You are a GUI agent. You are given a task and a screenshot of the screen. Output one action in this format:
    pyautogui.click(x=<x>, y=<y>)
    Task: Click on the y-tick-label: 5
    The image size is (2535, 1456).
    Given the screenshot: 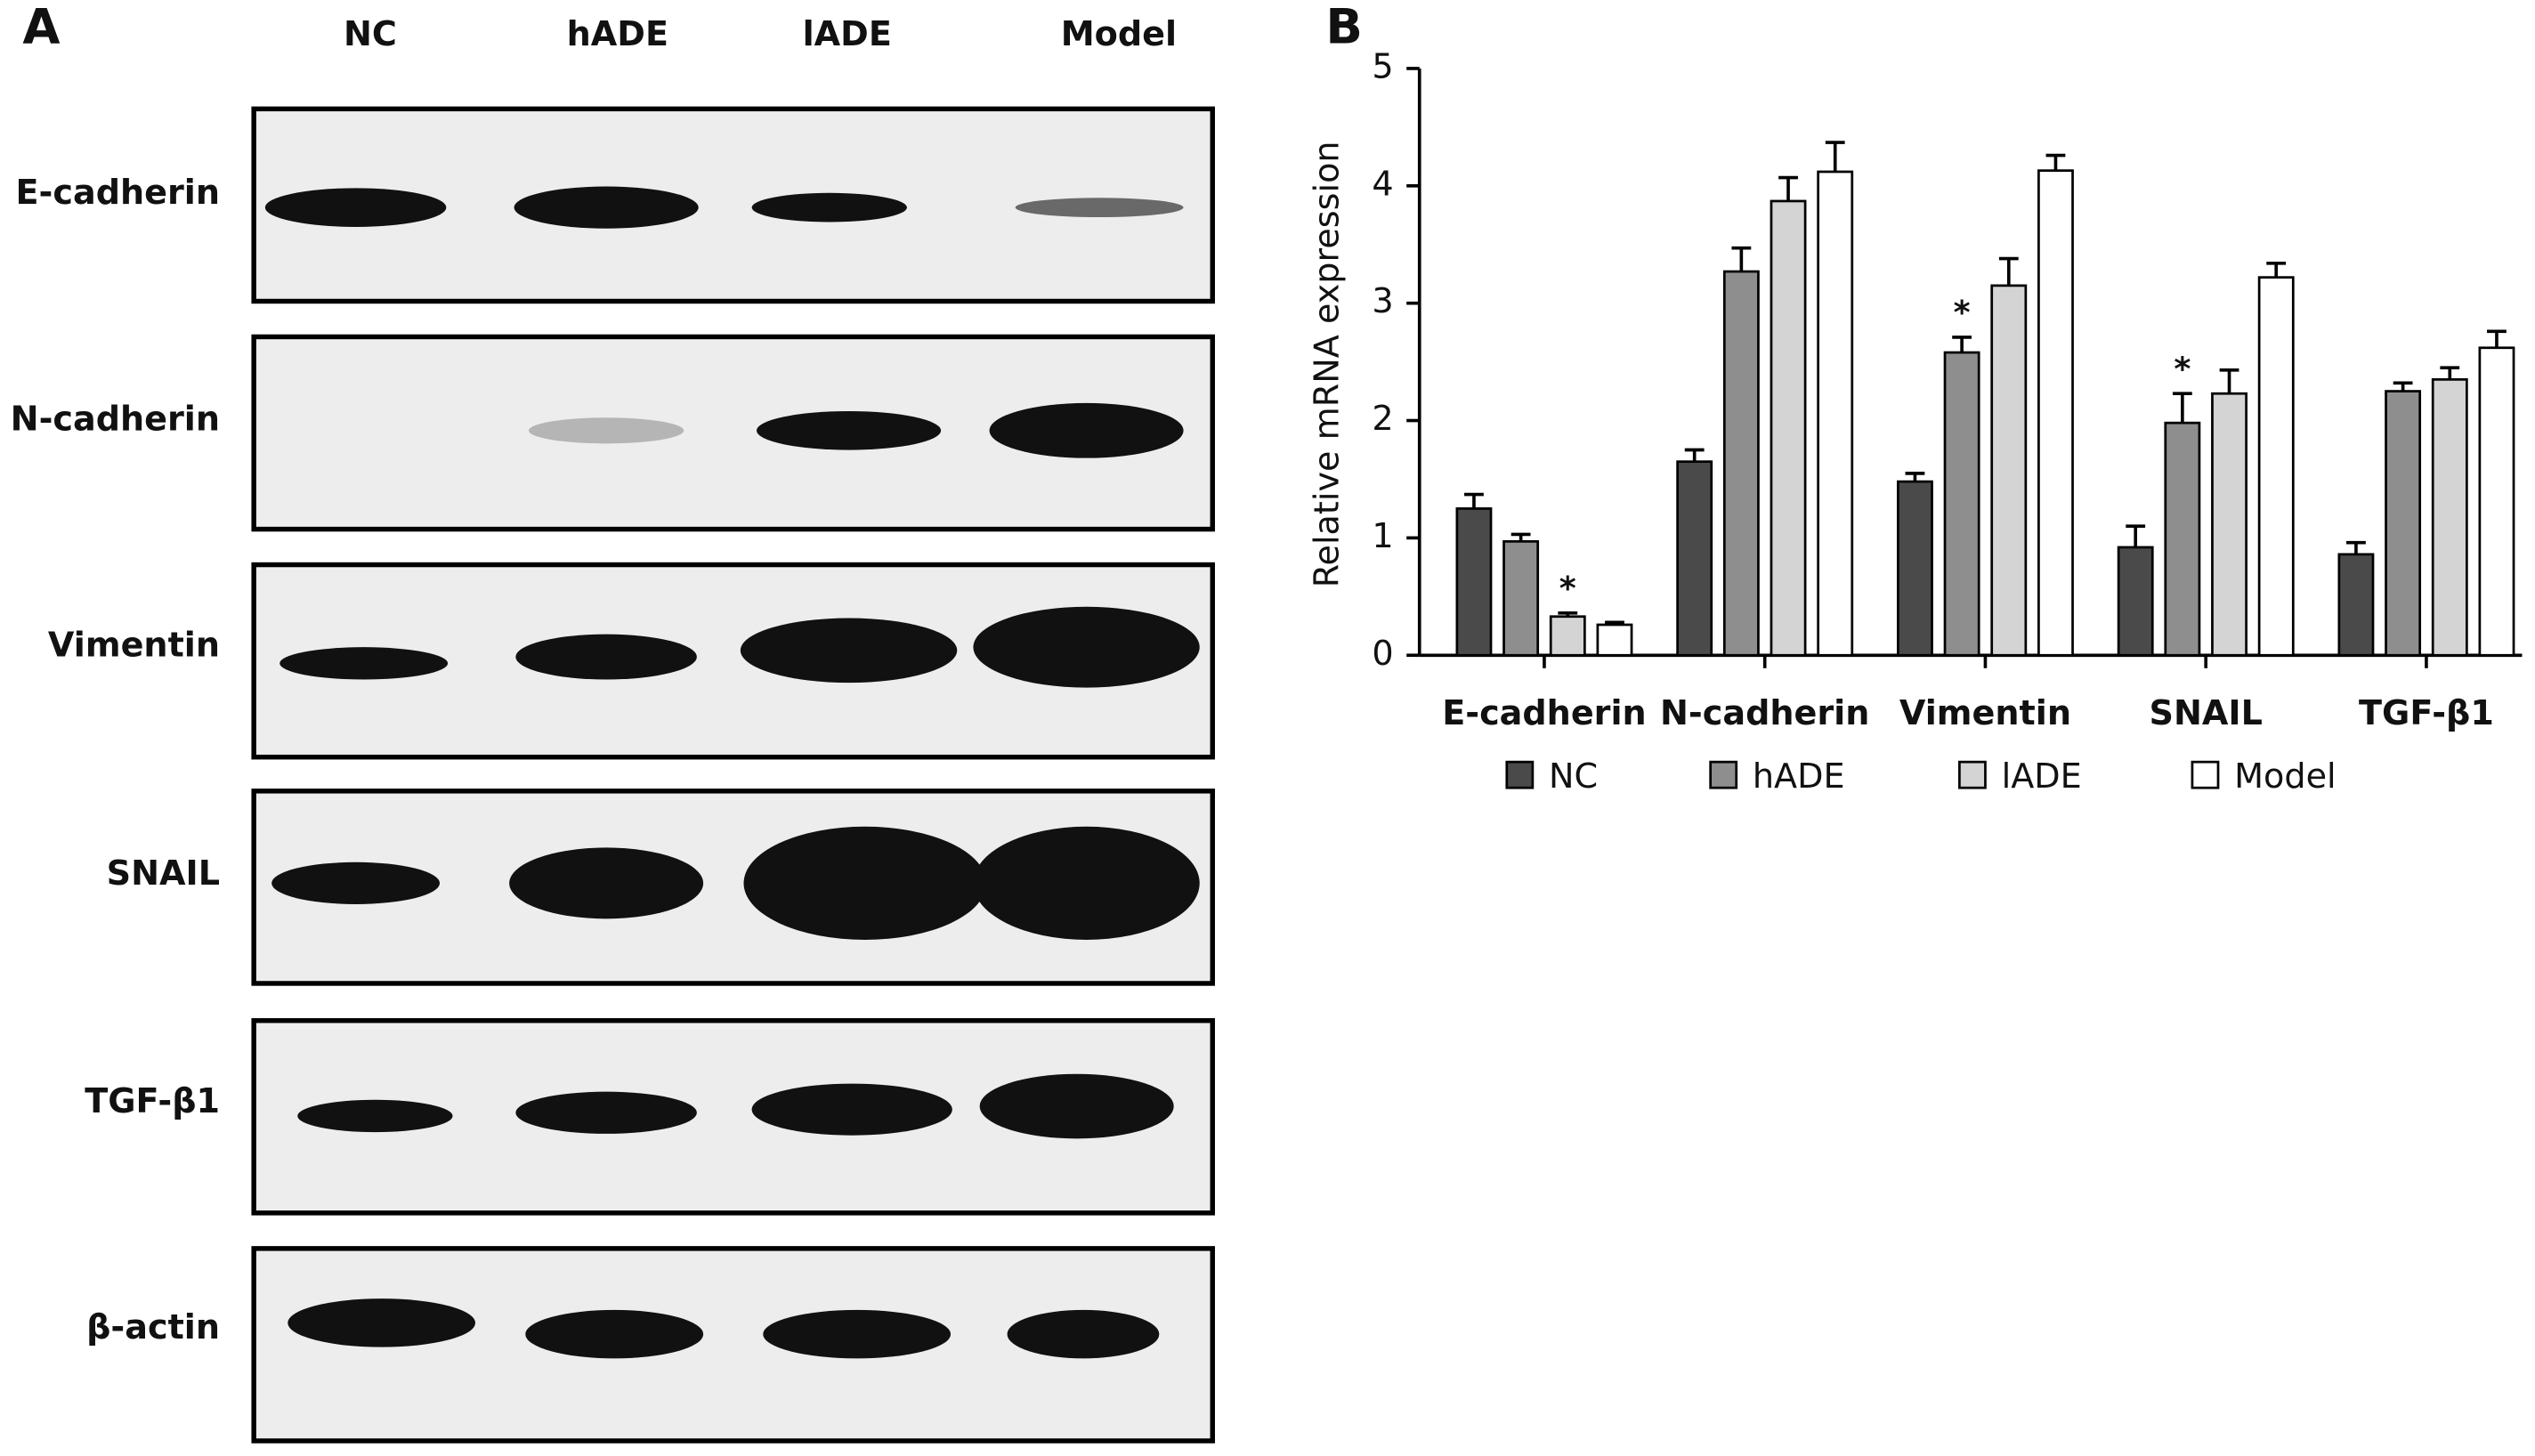 What is the action you would take?
    pyautogui.click(x=1382, y=65)
    